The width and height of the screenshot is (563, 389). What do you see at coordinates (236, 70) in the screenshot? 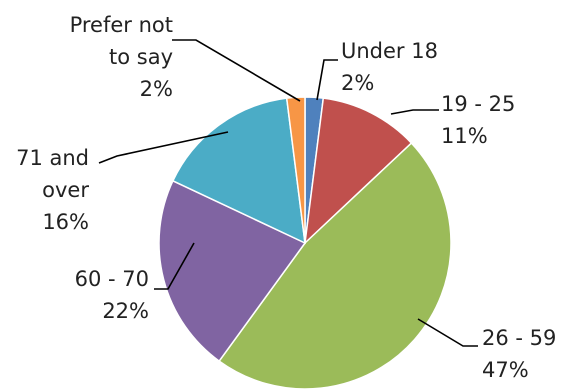
I see `leader-line-prefer-not-to-say` at bounding box center [236, 70].